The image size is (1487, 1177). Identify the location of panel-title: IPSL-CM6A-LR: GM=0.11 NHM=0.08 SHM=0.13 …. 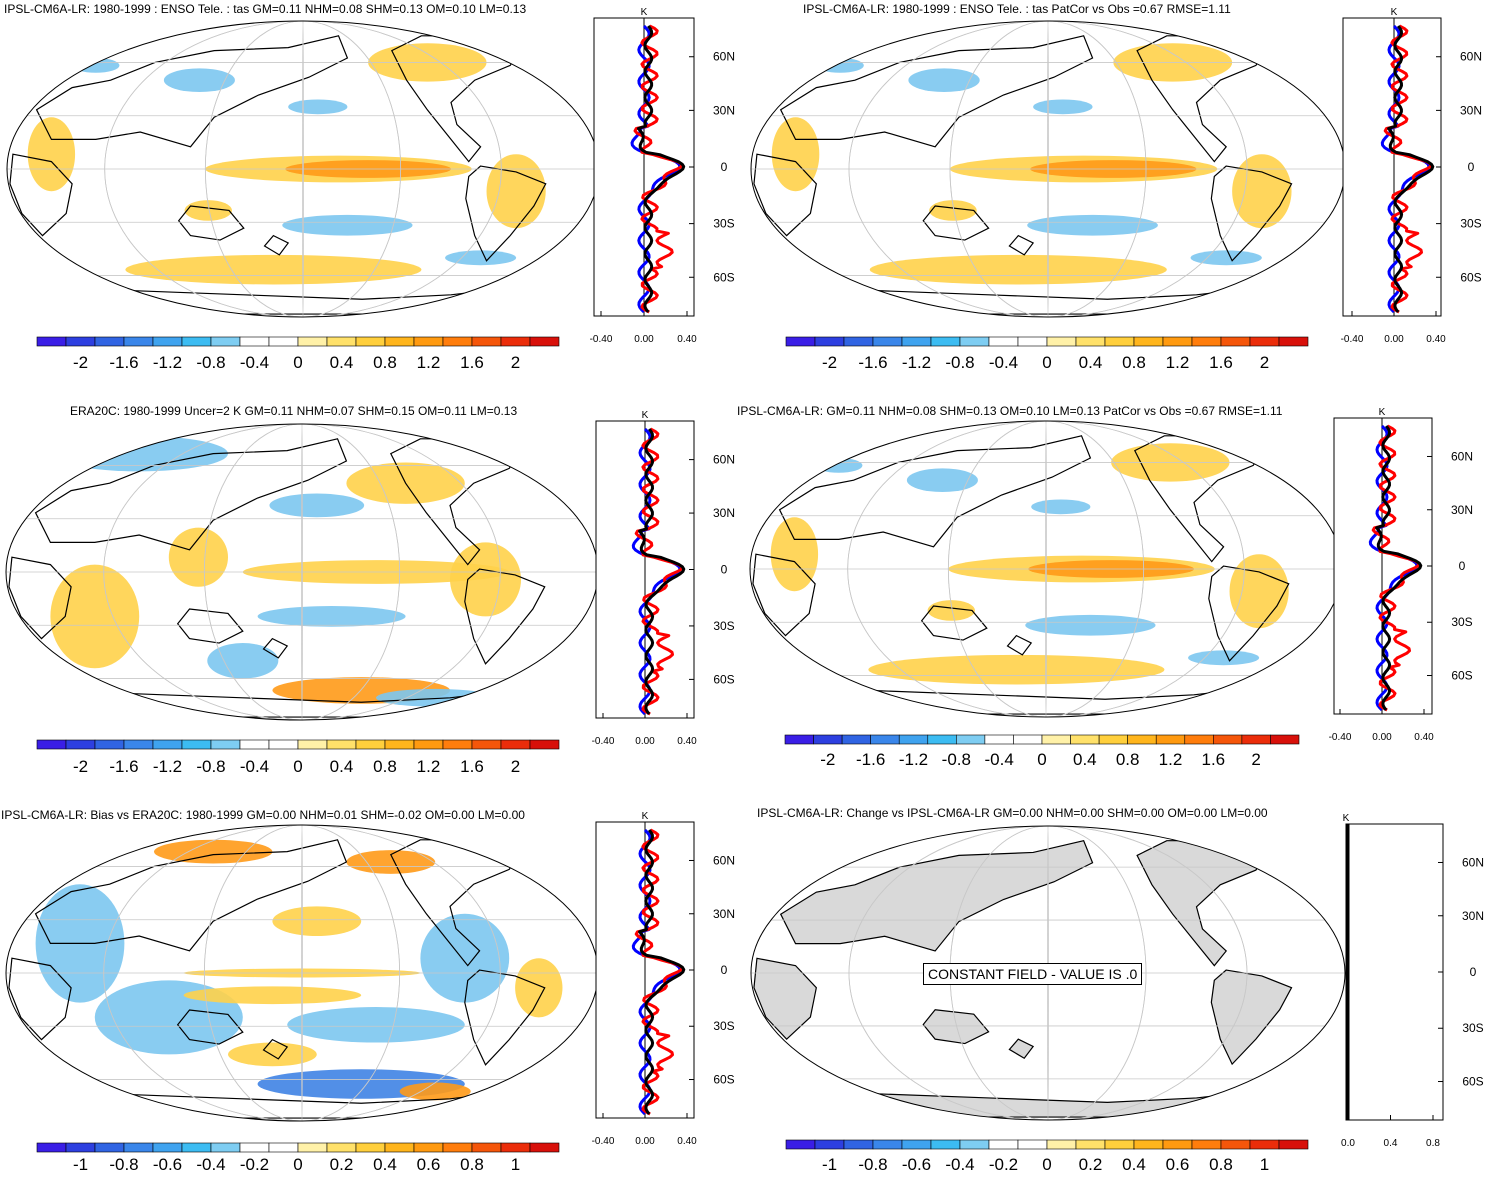
(1010, 411).